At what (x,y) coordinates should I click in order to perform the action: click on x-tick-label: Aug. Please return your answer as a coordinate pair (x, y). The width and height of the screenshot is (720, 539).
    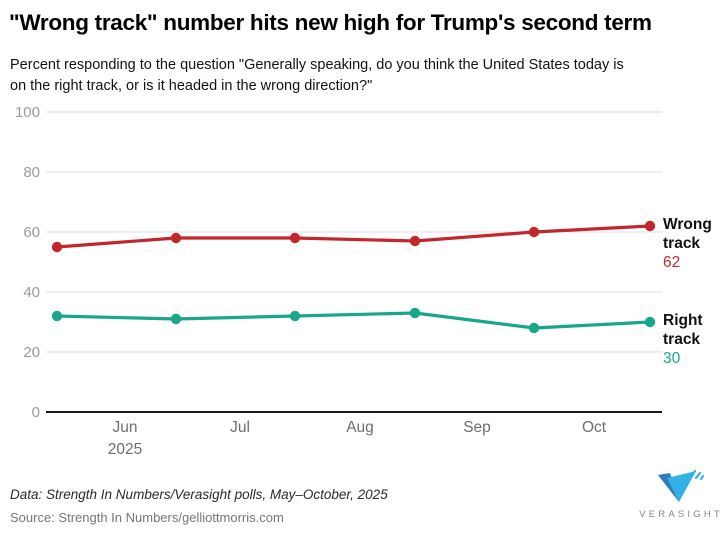
    Looking at the image, I should click on (360, 427).